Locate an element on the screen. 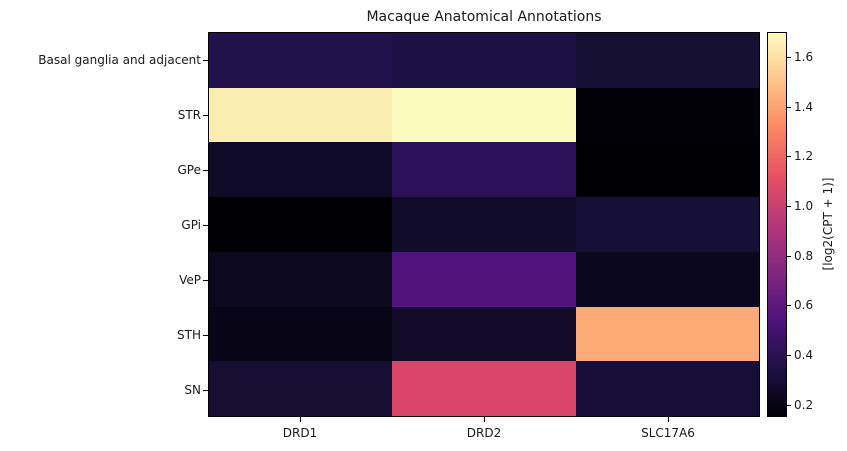 Image resolution: width=847 pixels, height=451 pixels. y-tick-label: STH is located at coordinates (189, 334).